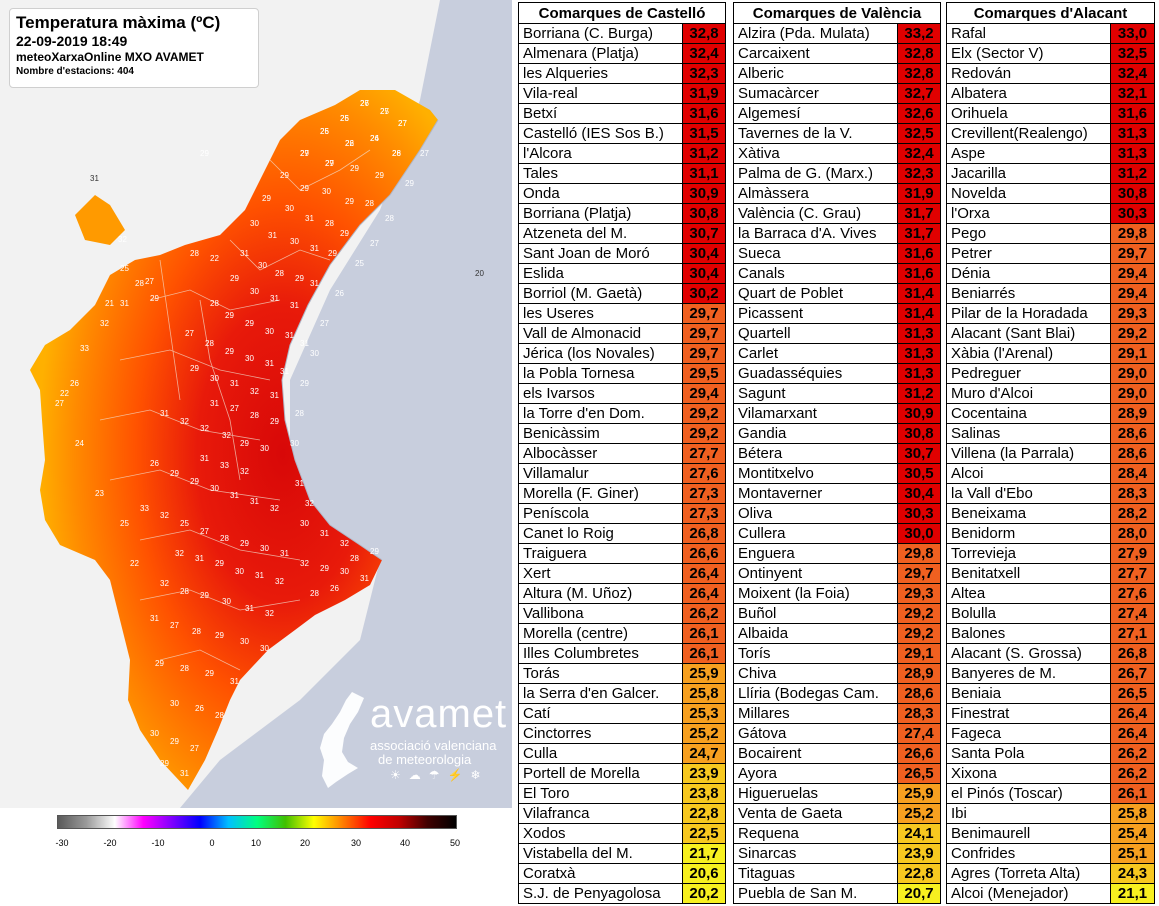 Image resolution: width=1159 pixels, height=906 pixels. I want to click on station-name: Algemesí, so click(815, 113).